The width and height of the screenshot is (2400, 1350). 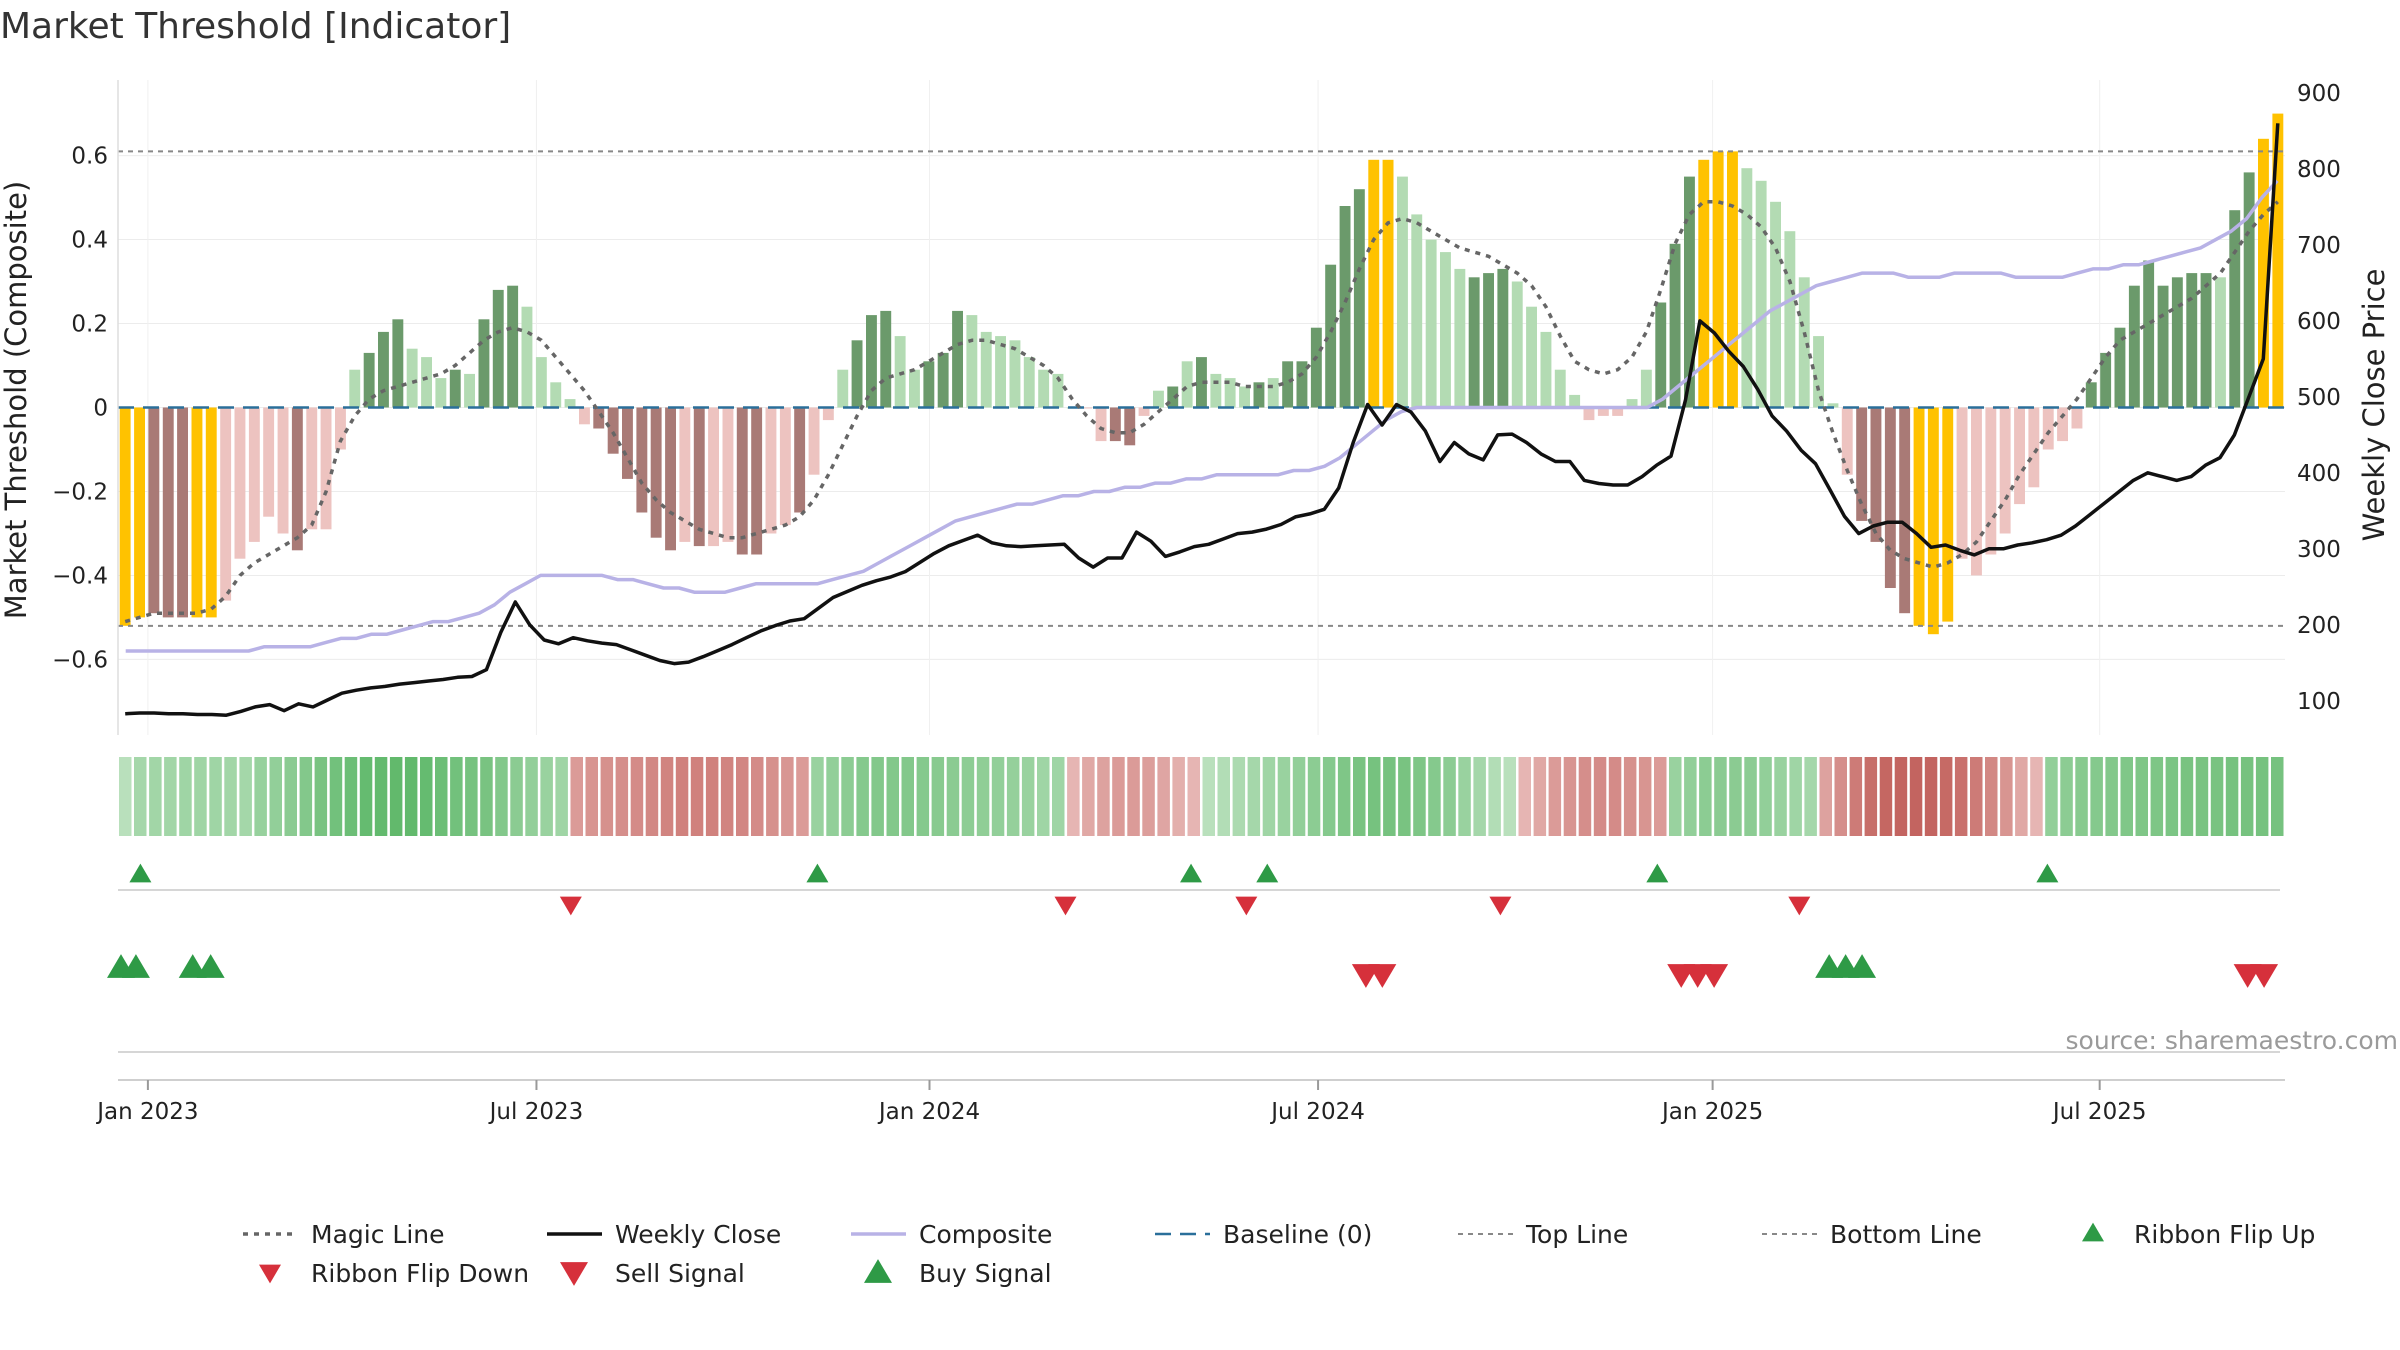 What do you see at coordinates (1576, 1234) in the screenshot?
I see `legend-label: Top Line` at bounding box center [1576, 1234].